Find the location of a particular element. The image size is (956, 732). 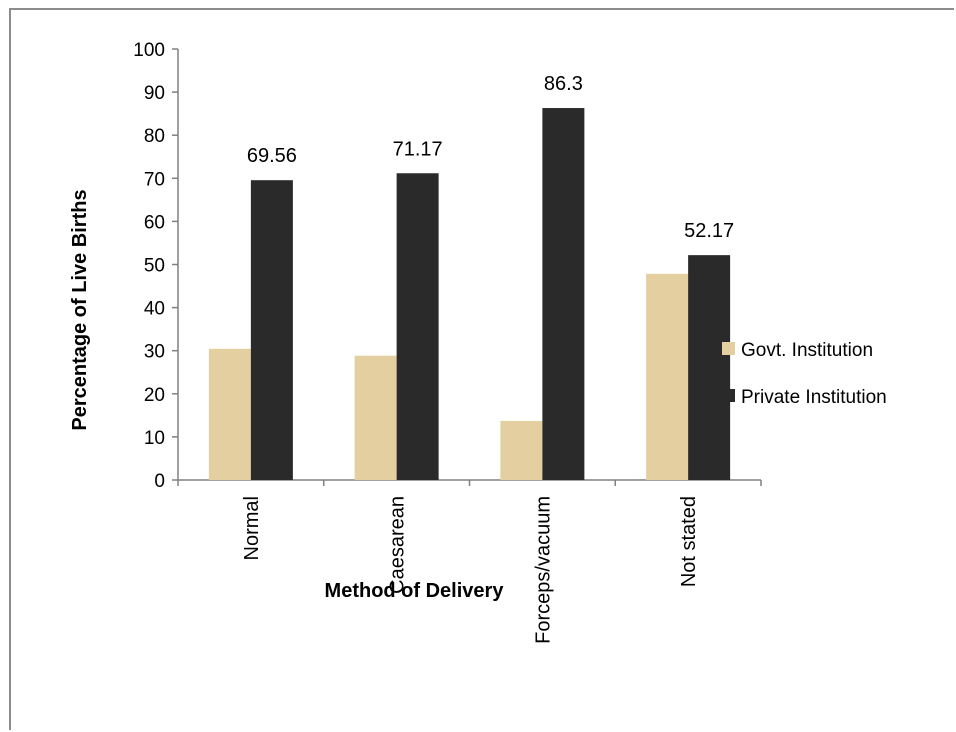

legend-label: Private Institution is located at coordinates (814, 397).